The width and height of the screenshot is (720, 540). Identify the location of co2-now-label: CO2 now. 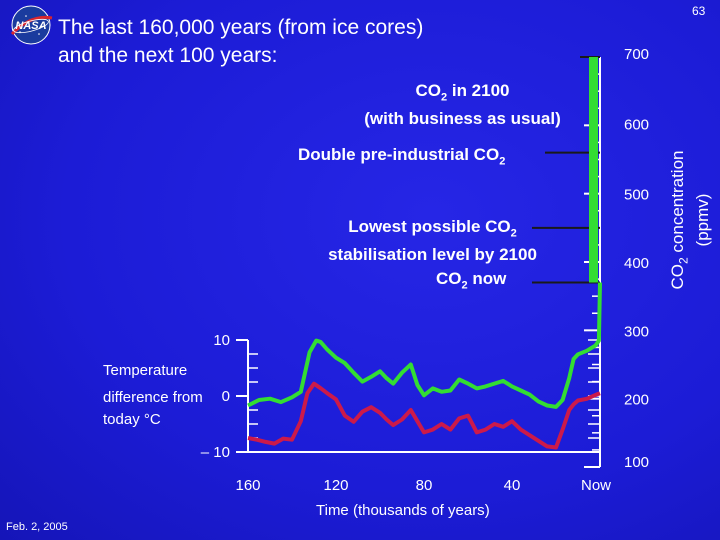
(471, 280).